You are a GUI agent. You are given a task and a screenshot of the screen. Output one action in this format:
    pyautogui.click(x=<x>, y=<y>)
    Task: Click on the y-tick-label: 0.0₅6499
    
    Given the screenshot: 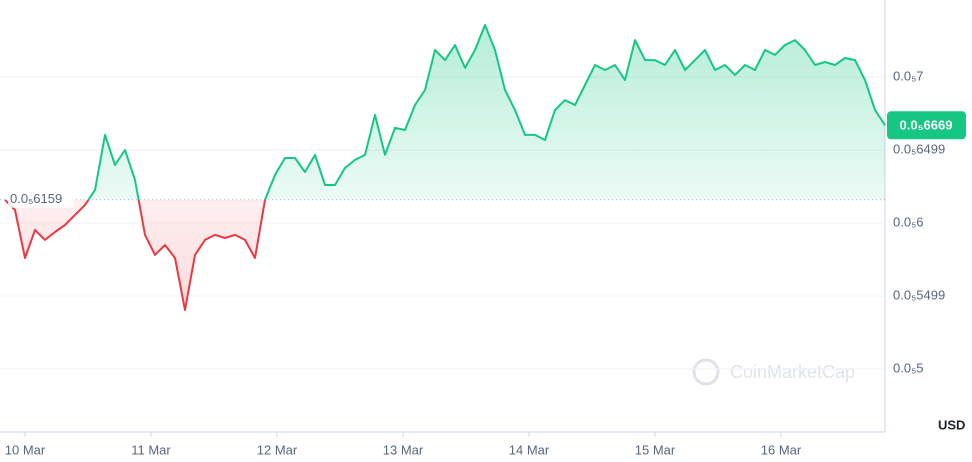 What is the action you would take?
    pyautogui.click(x=919, y=149)
    